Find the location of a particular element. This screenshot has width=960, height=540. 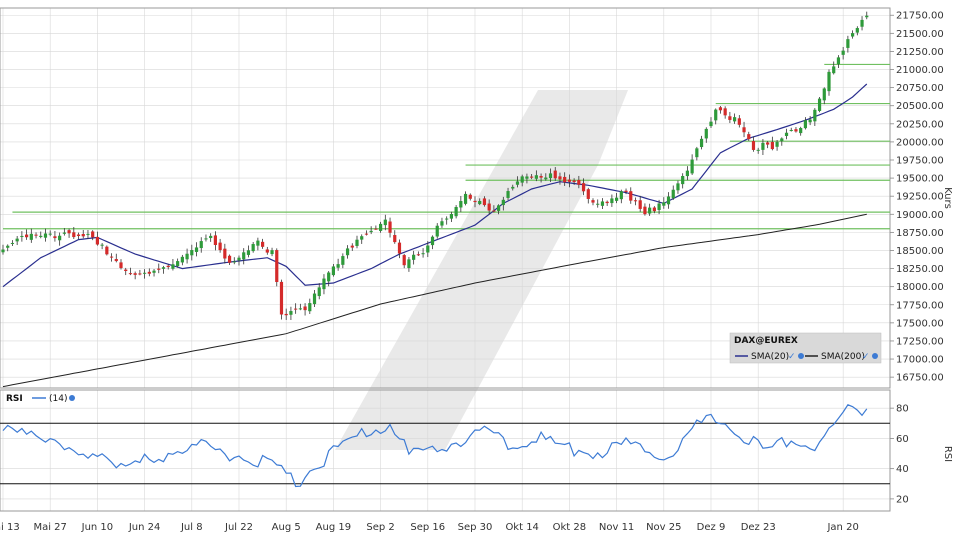

legend-sma20-label: SMA(20) is located at coordinates (770, 357).